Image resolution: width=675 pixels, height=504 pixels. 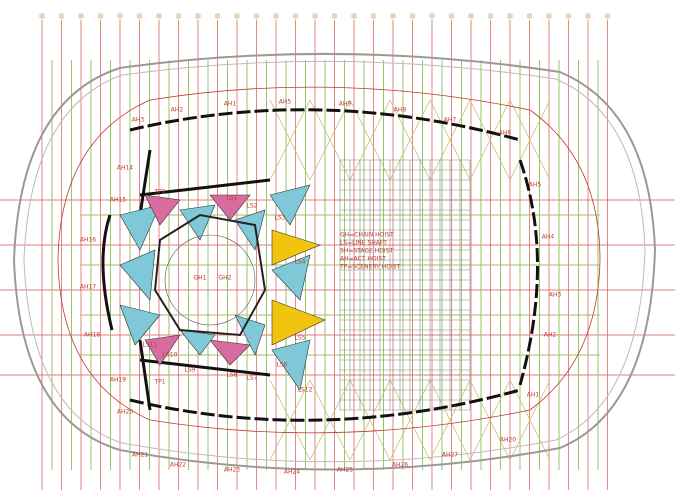 I want to click on hoist-label: AH7, so click(x=450, y=120).